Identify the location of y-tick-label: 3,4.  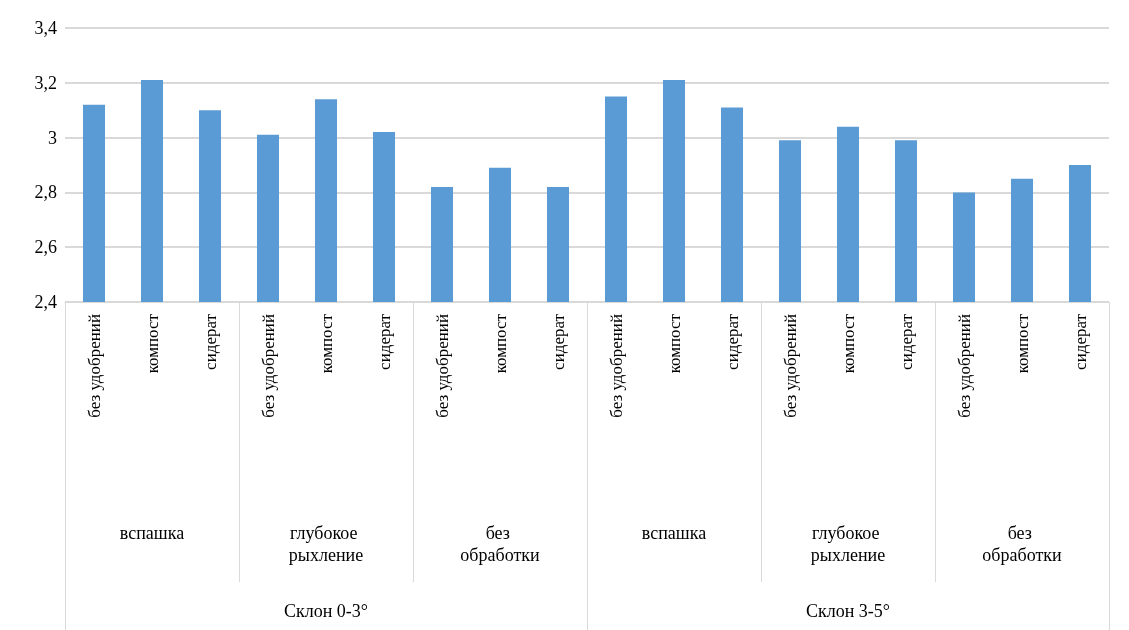
(45, 28).